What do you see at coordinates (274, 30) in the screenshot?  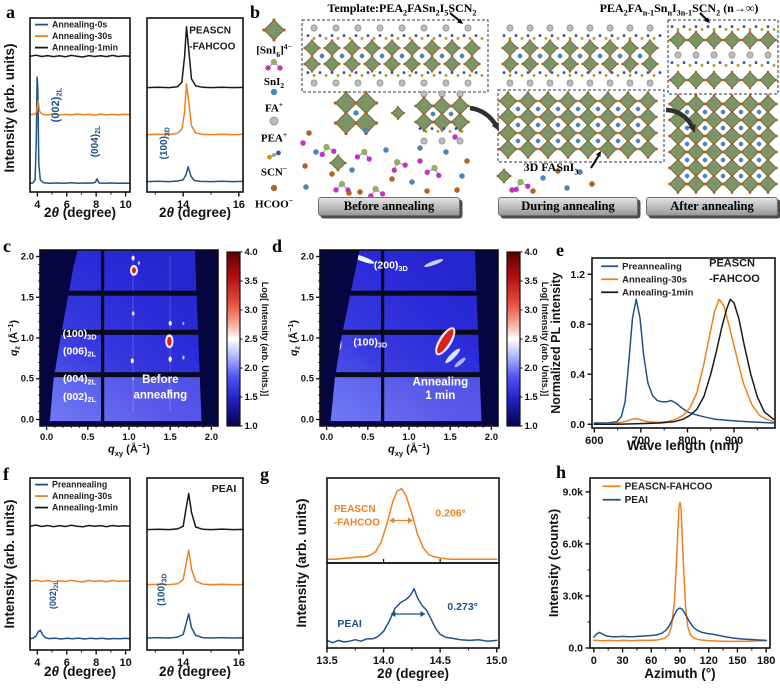 I see `sni6-octahedron-icon` at bounding box center [274, 30].